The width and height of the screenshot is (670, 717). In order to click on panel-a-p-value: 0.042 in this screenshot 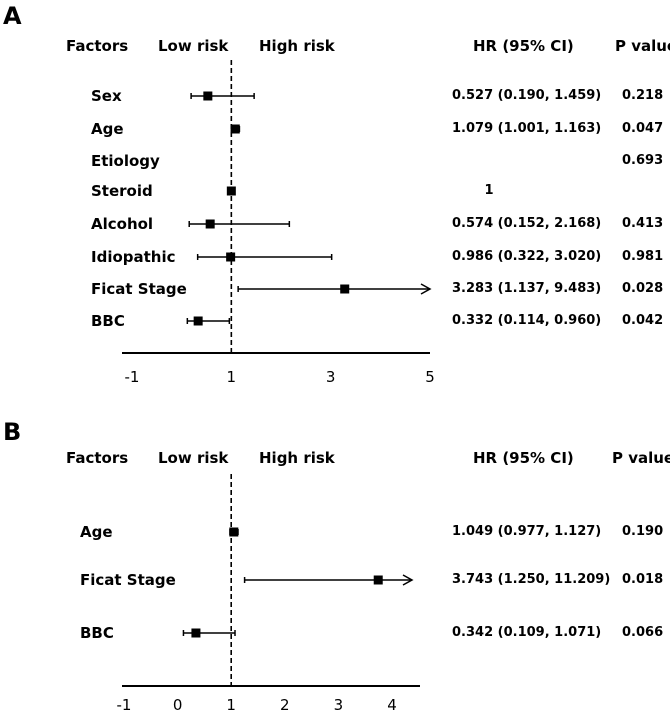, I will do `click(643, 320)`.